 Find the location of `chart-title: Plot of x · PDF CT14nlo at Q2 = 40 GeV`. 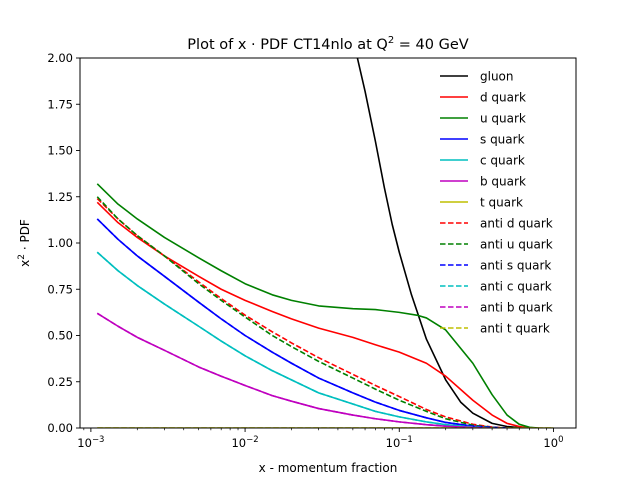

chart-title: Plot of x · PDF CT14nlo at Q2 = 40 GeV is located at coordinates (327, 44).